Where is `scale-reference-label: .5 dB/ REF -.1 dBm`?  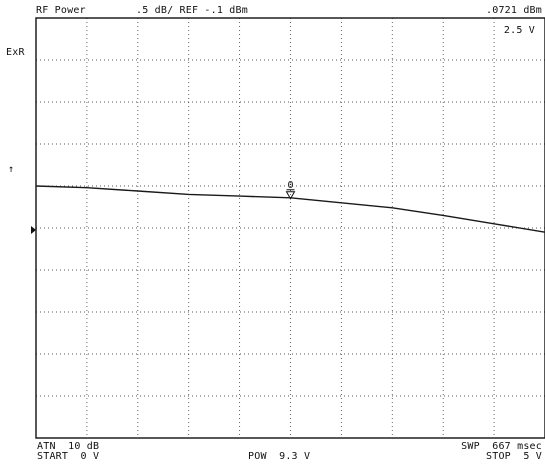 scale-reference-label: .5 dB/ REF -.1 dBm is located at coordinates (192, 10).